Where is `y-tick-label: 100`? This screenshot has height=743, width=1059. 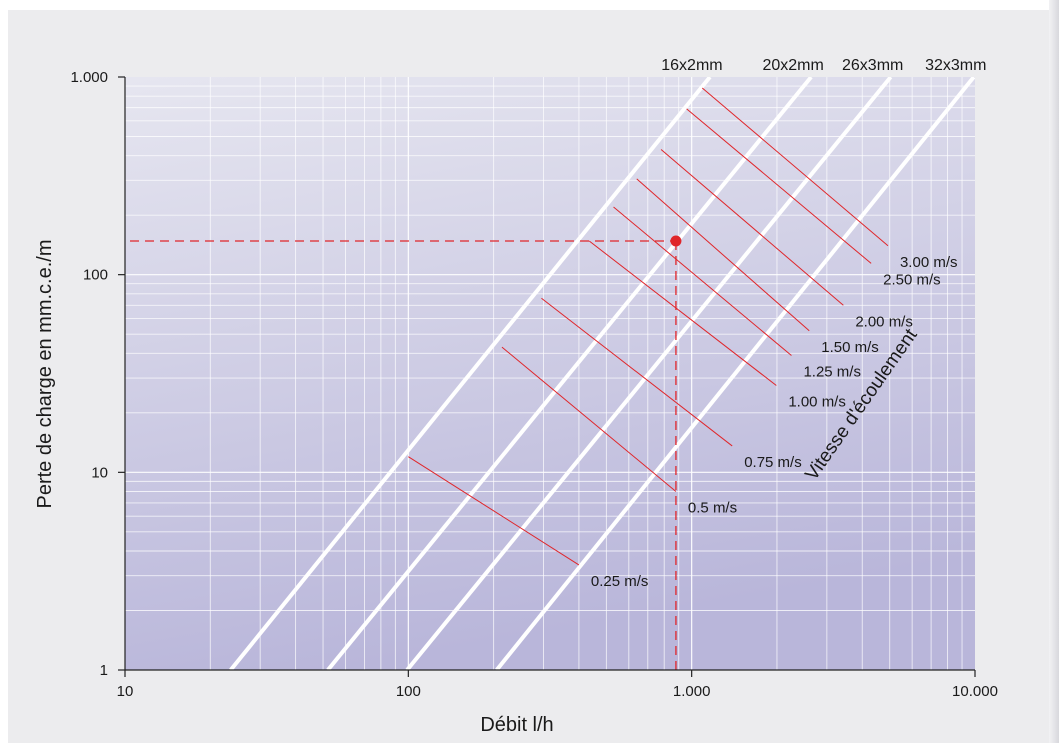 y-tick-label: 100 is located at coordinates (95, 275).